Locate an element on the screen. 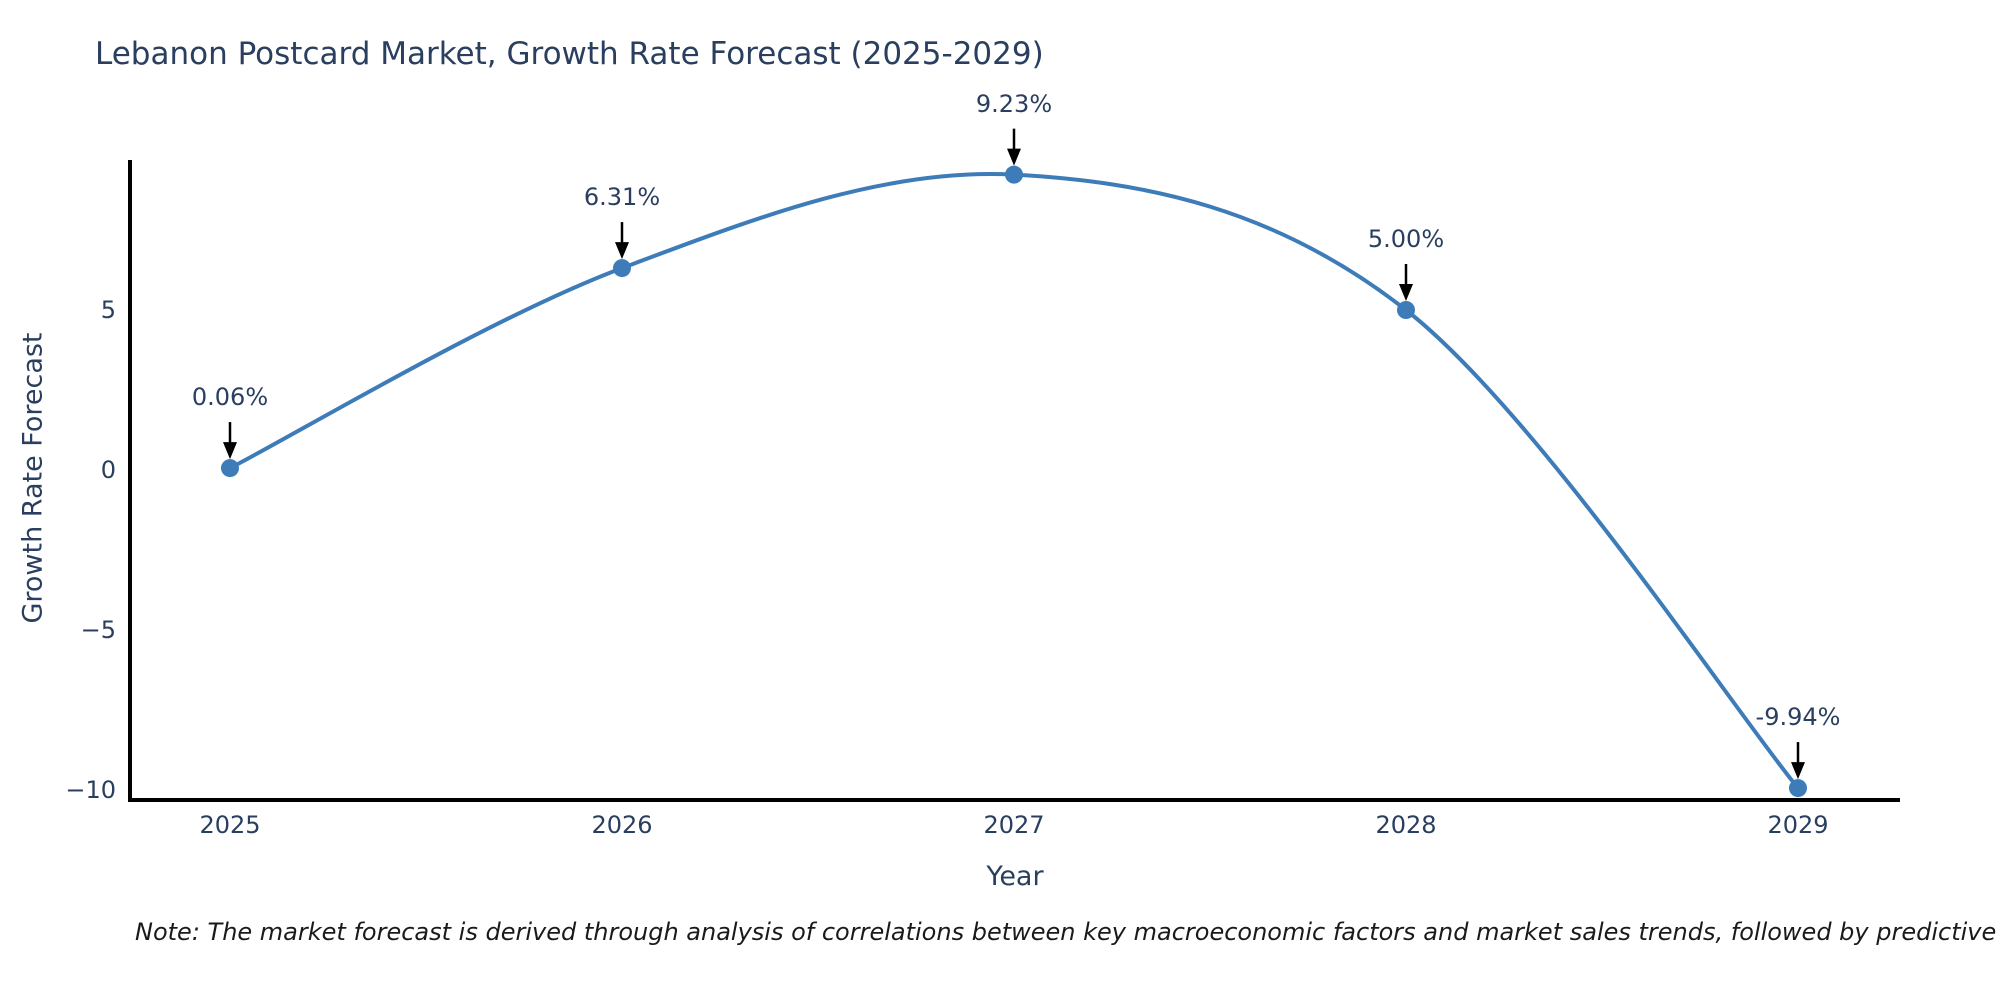 Image resolution: width=2000 pixels, height=1000 pixels. x-tick-label: 2027 is located at coordinates (1014, 825).